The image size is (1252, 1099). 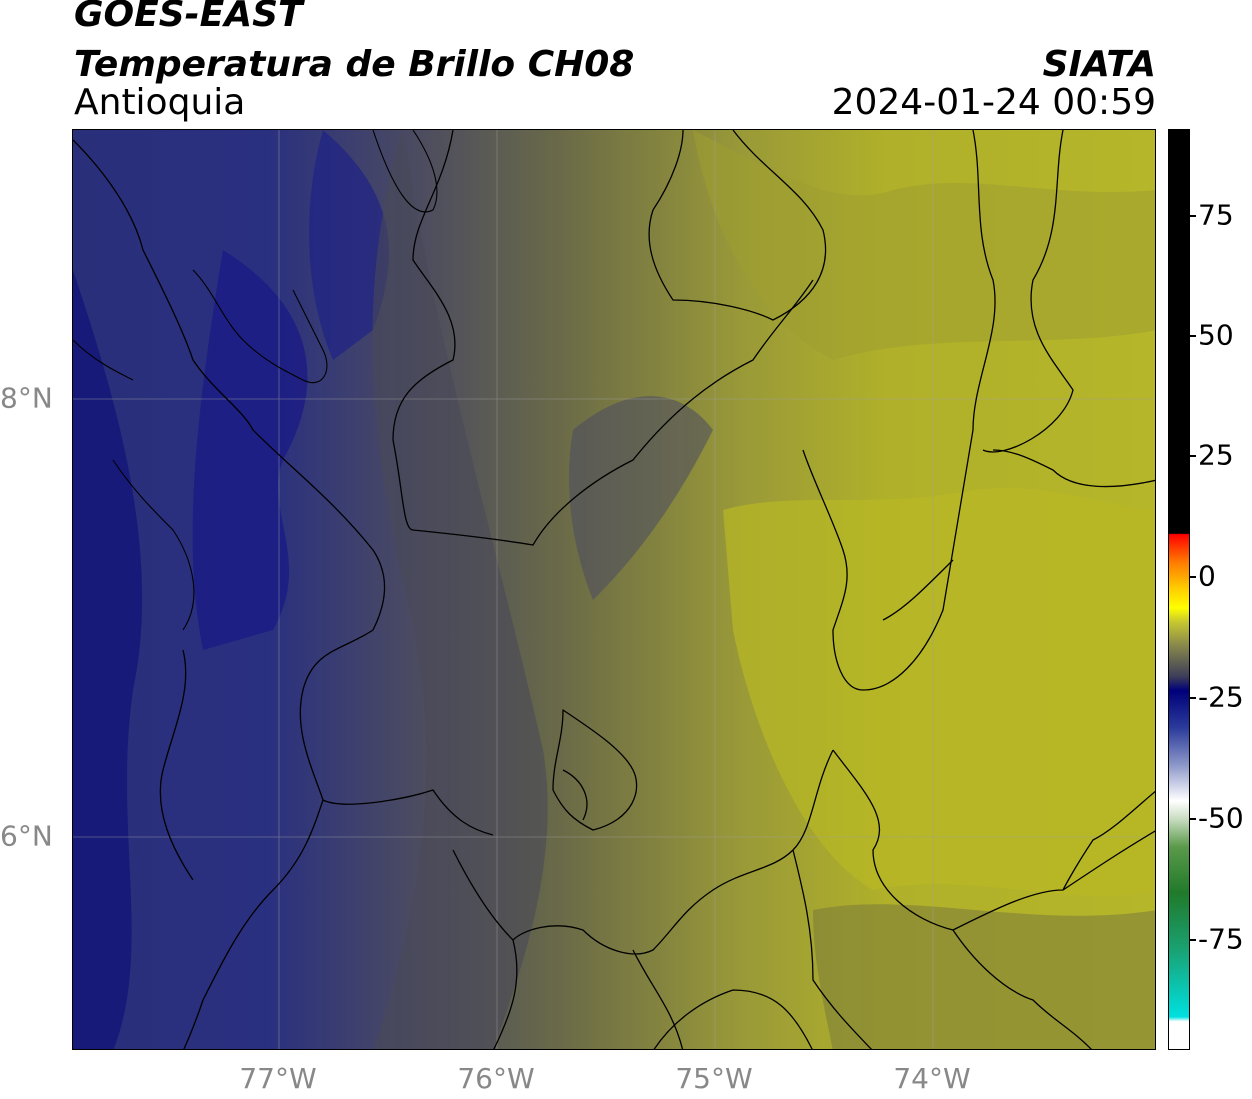 What do you see at coordinates (1216, 335) in the screenshot?
I see `colorbar-label-50: 50` at bounding box center [1216, 335].